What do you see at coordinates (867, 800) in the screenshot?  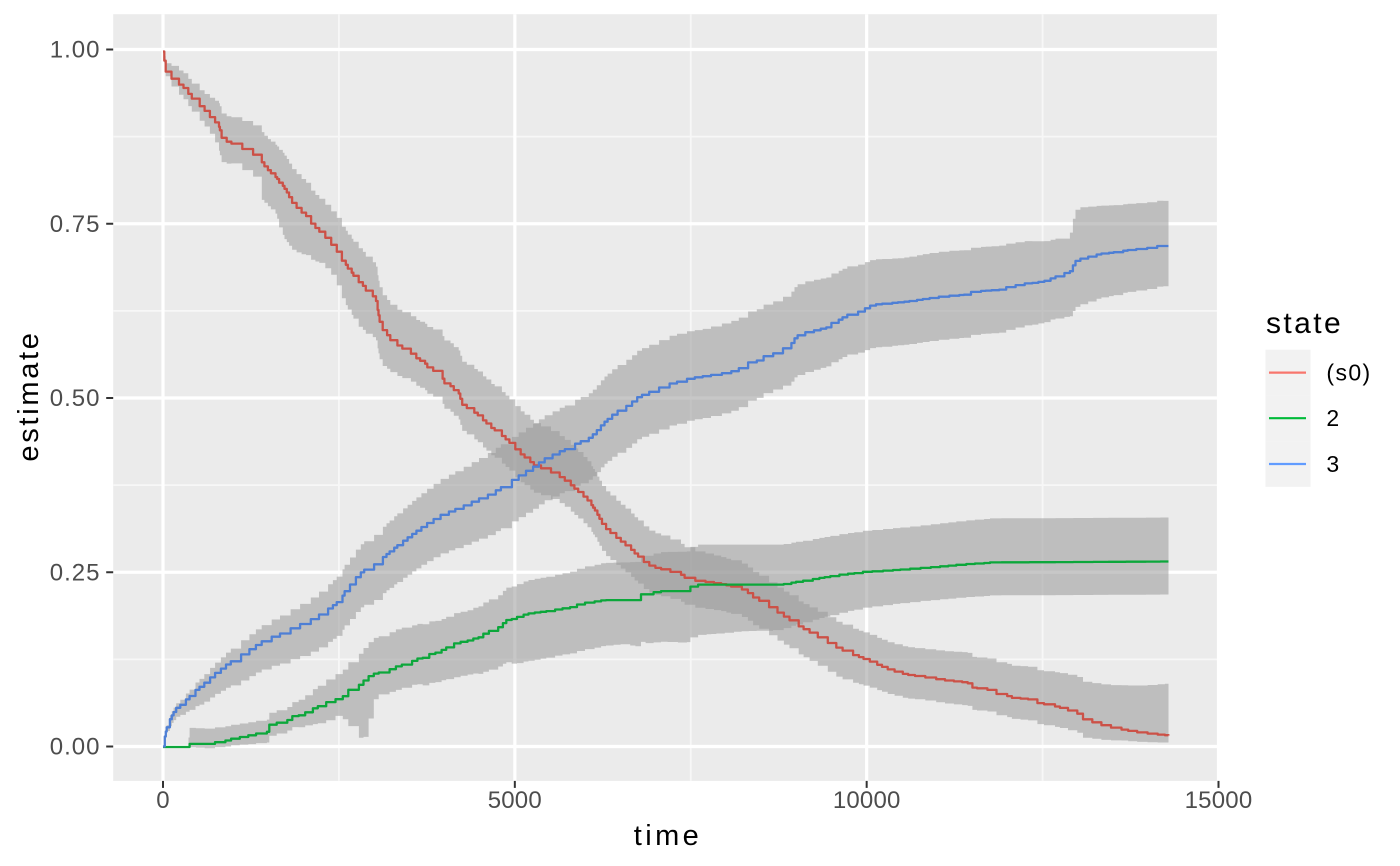 I see `svg-text: 10000` at bounding box center [867, 800].